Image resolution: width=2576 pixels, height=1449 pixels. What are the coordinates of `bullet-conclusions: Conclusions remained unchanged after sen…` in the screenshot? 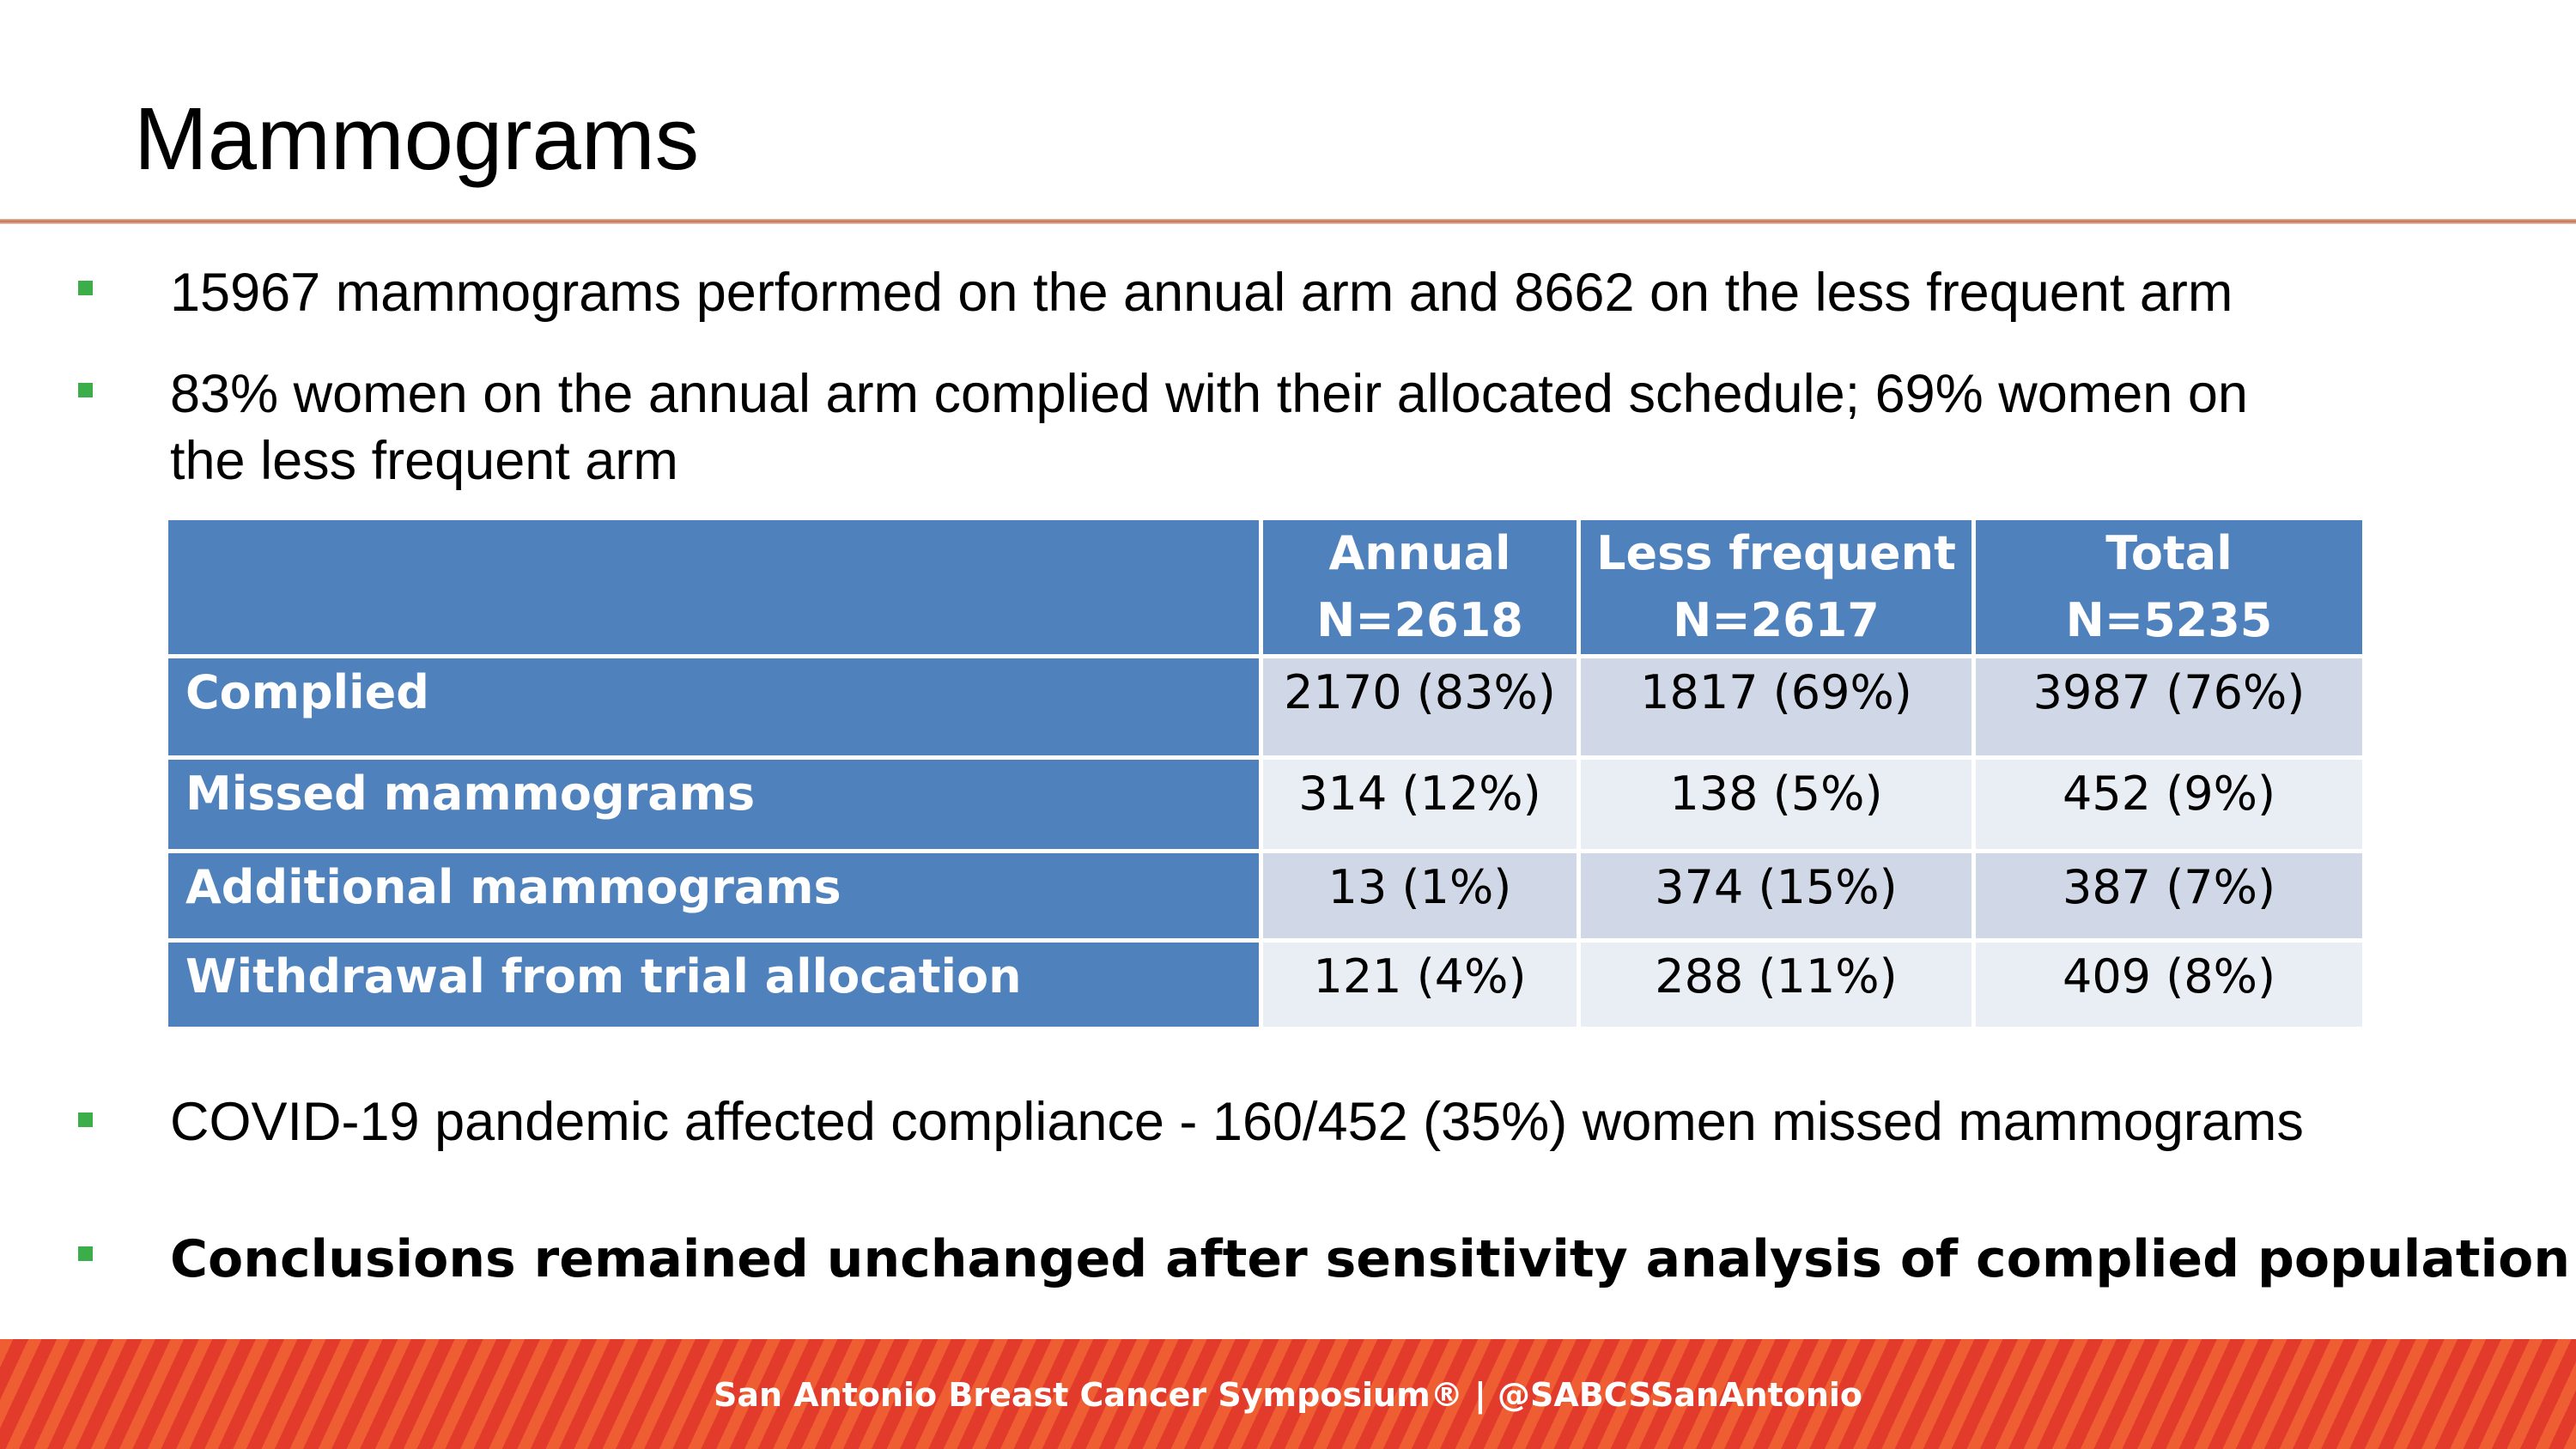 It's located at (1371, 1259).